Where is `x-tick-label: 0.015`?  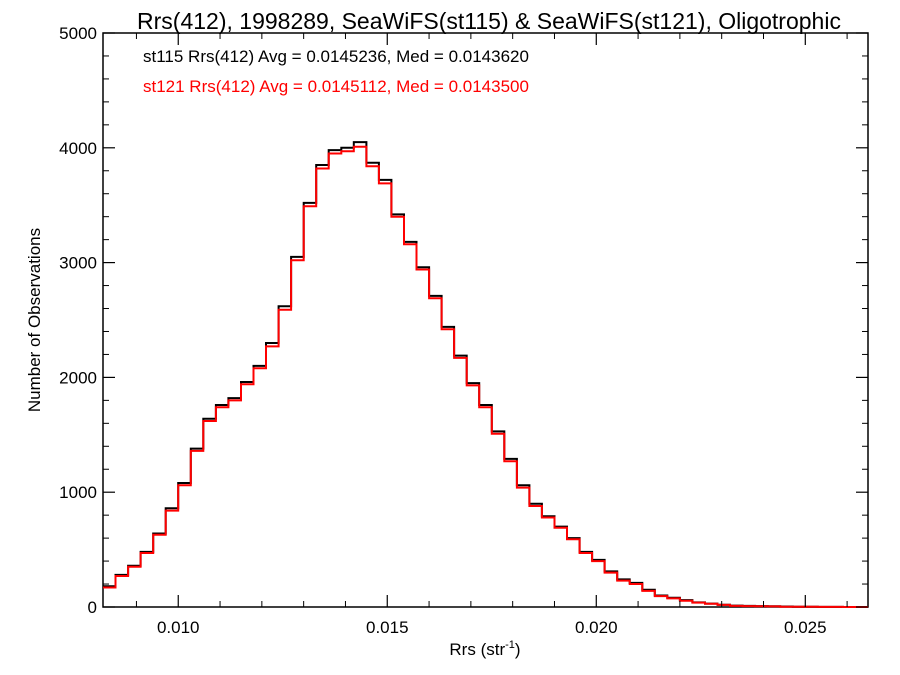
x-tick-label: 0.015 is located at coordinates (387, 627).